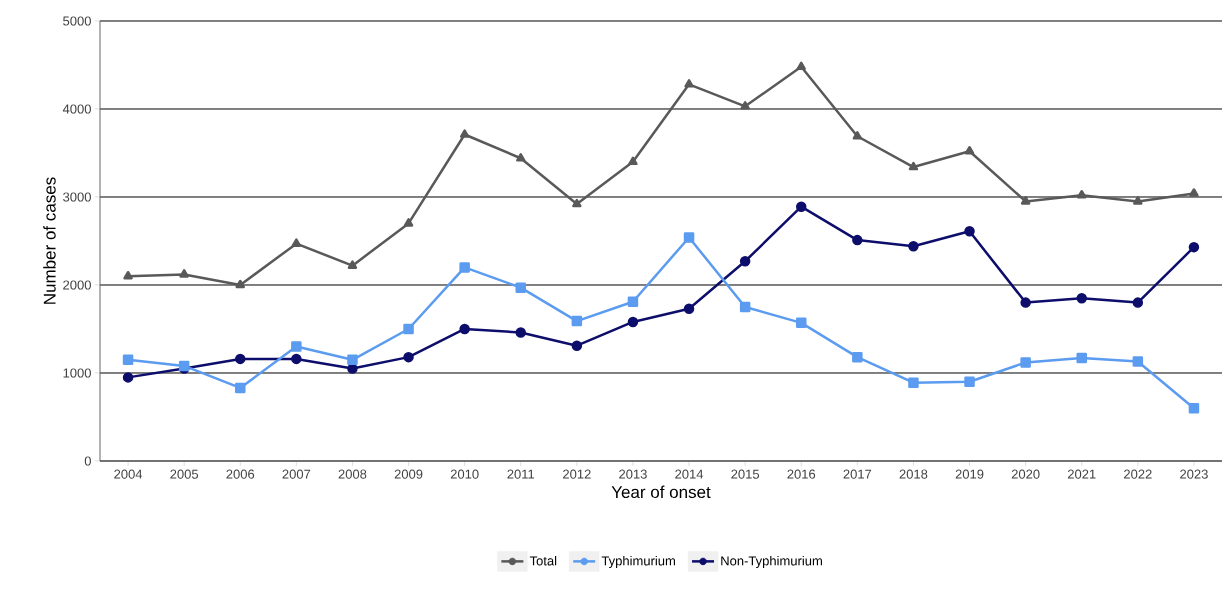 The image size is (1229, 601). I want to click on legend-label: Typhimurium, so click(638, 562).